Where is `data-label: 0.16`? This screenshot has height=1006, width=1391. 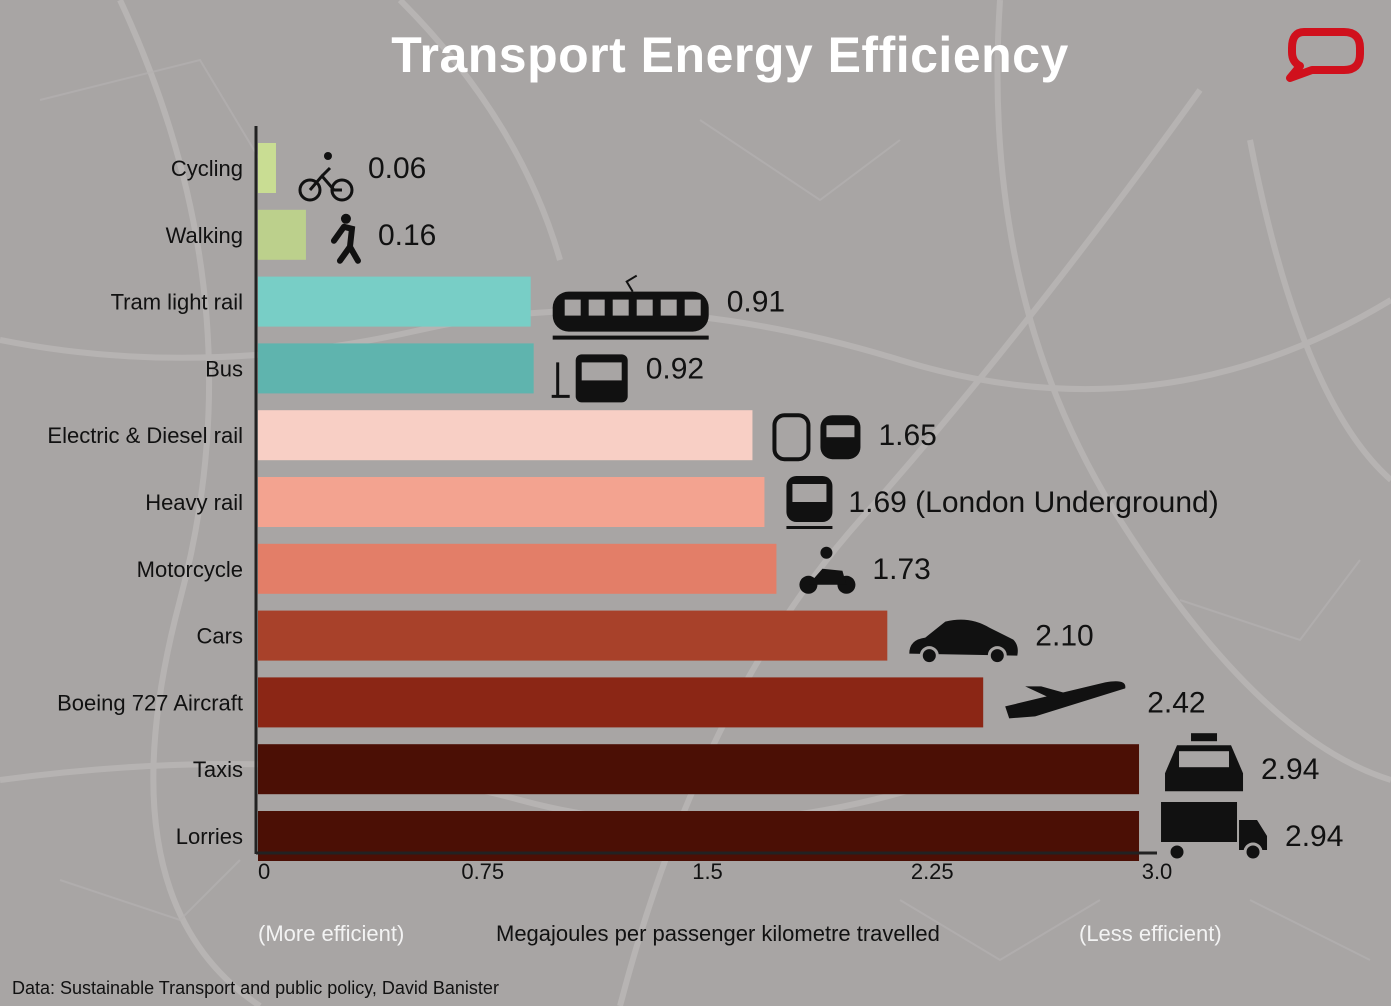 data-label: 0.16 is located at coordinates (407, 235).